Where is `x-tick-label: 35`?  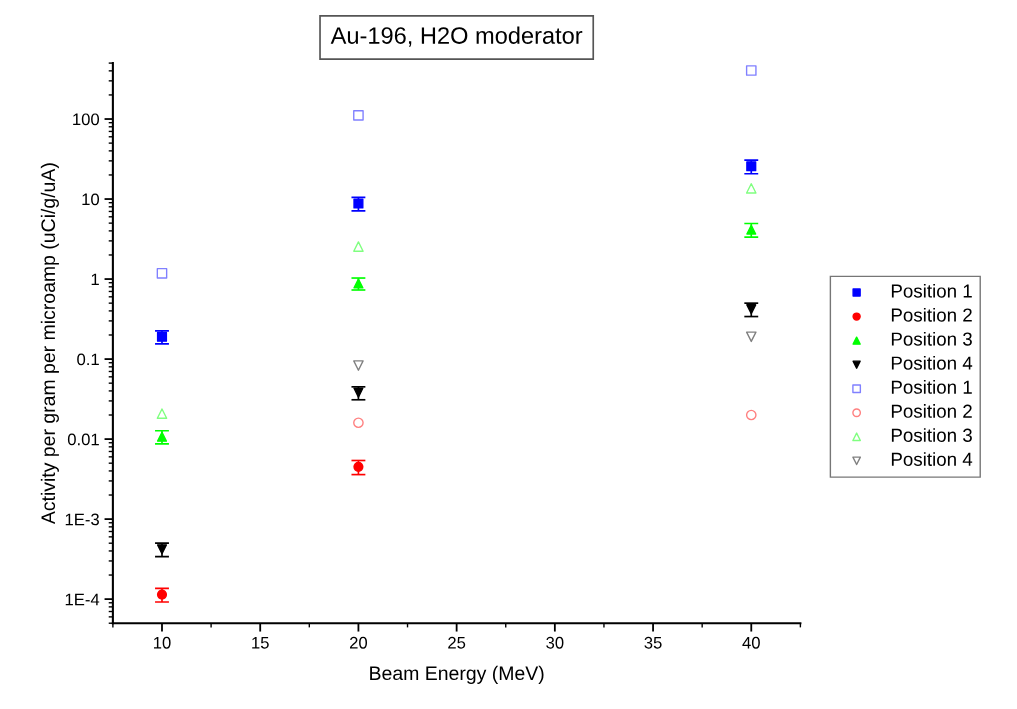 x-tick-label: 35 is located at coordinates (653, 642).